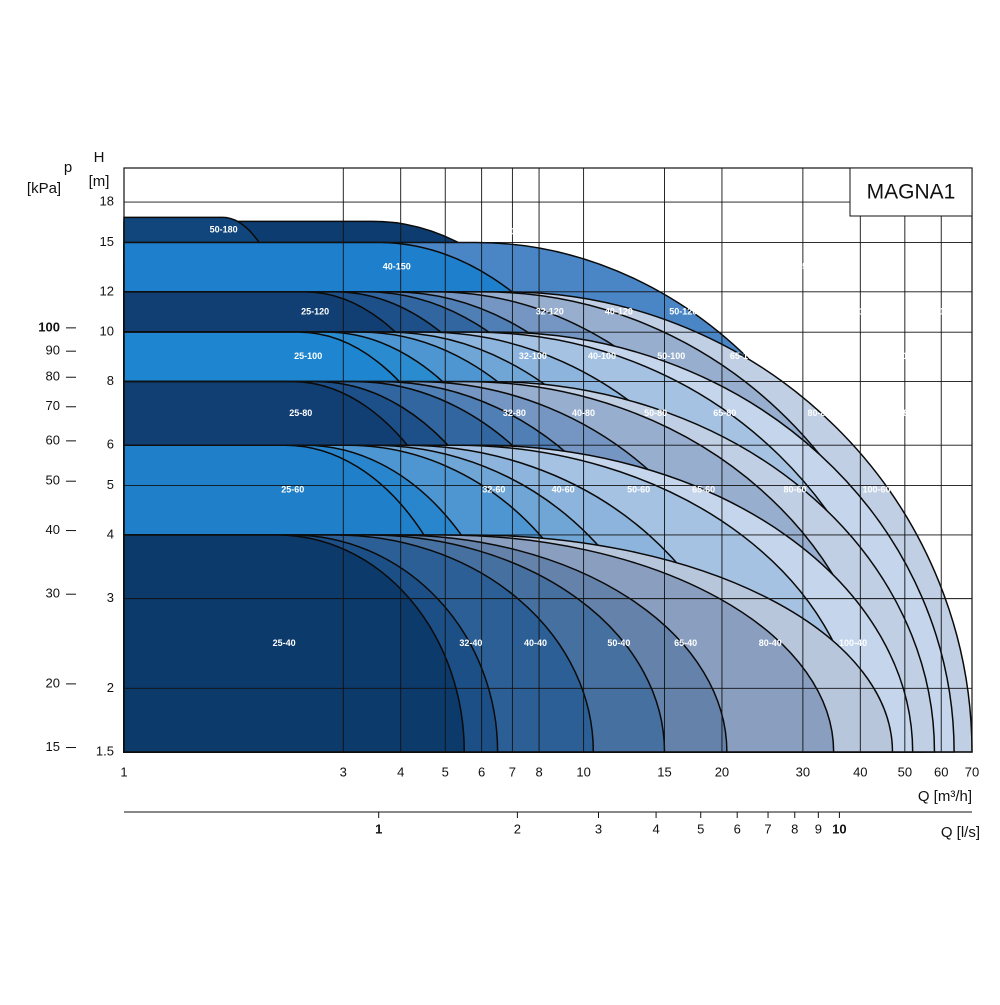  What do you see at coordinates (619, 311) in the screenshot?
I see `region-label: 40-120` at bounding box center [619, 311].